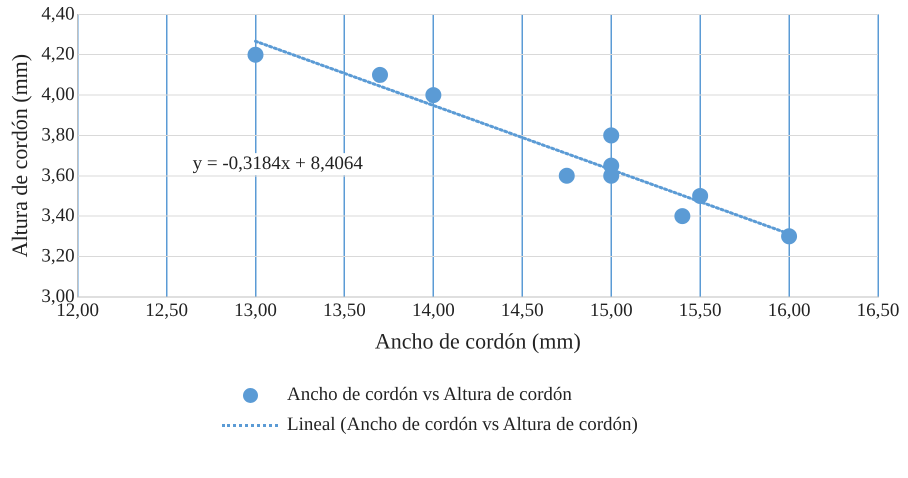  Describe the element at coordinates (58, 255) in the screenshot. I see `y-tick-label: 3,20` at that location.